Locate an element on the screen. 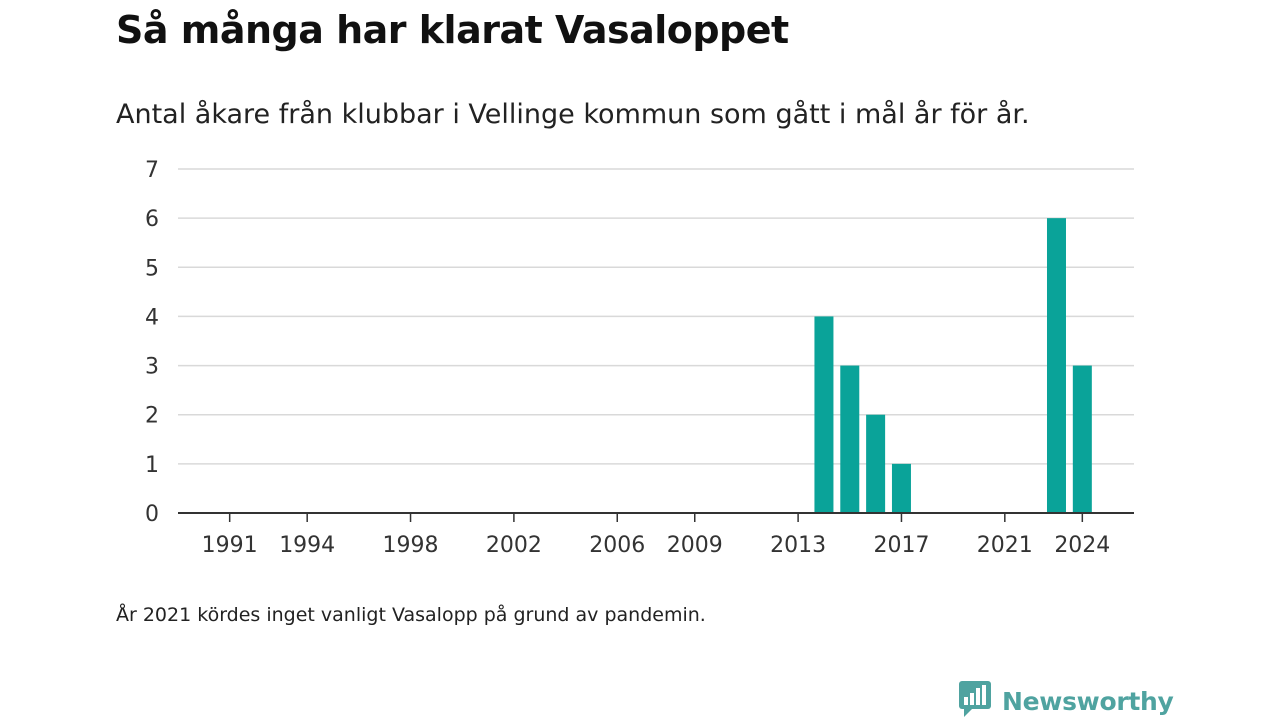 The width and height of the screenshot is (1280, 722). y-tick-label: 7 is located at coordinates (152, 170).